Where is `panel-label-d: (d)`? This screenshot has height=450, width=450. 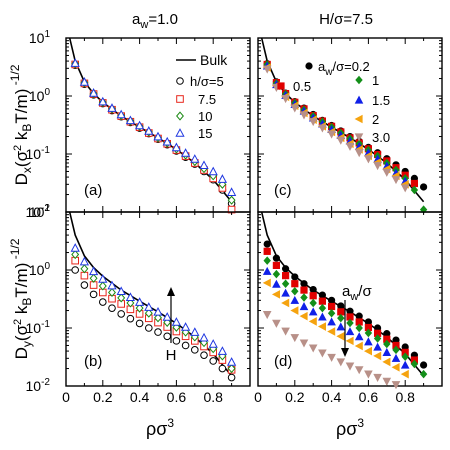
panel-label-d: (d) is located at coordinates (283, 361).